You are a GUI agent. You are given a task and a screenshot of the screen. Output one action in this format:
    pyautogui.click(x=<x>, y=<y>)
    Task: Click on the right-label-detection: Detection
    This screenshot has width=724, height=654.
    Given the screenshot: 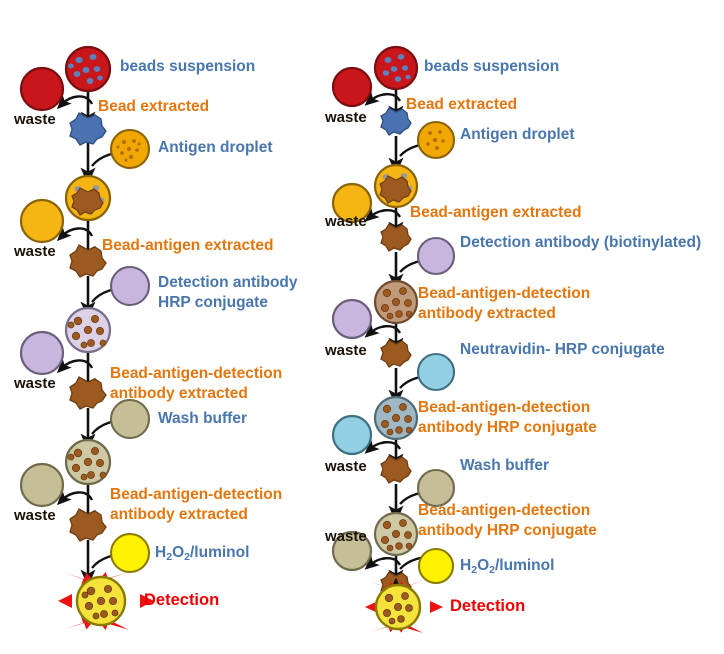 What is the action you would take?
    pyautogui.click(x=488, y=606)
    